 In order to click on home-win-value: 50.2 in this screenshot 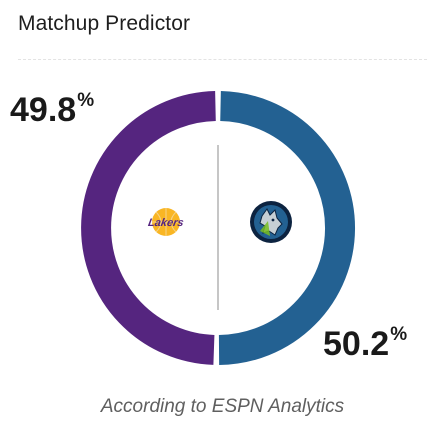, I will do `click(356, 344)`.